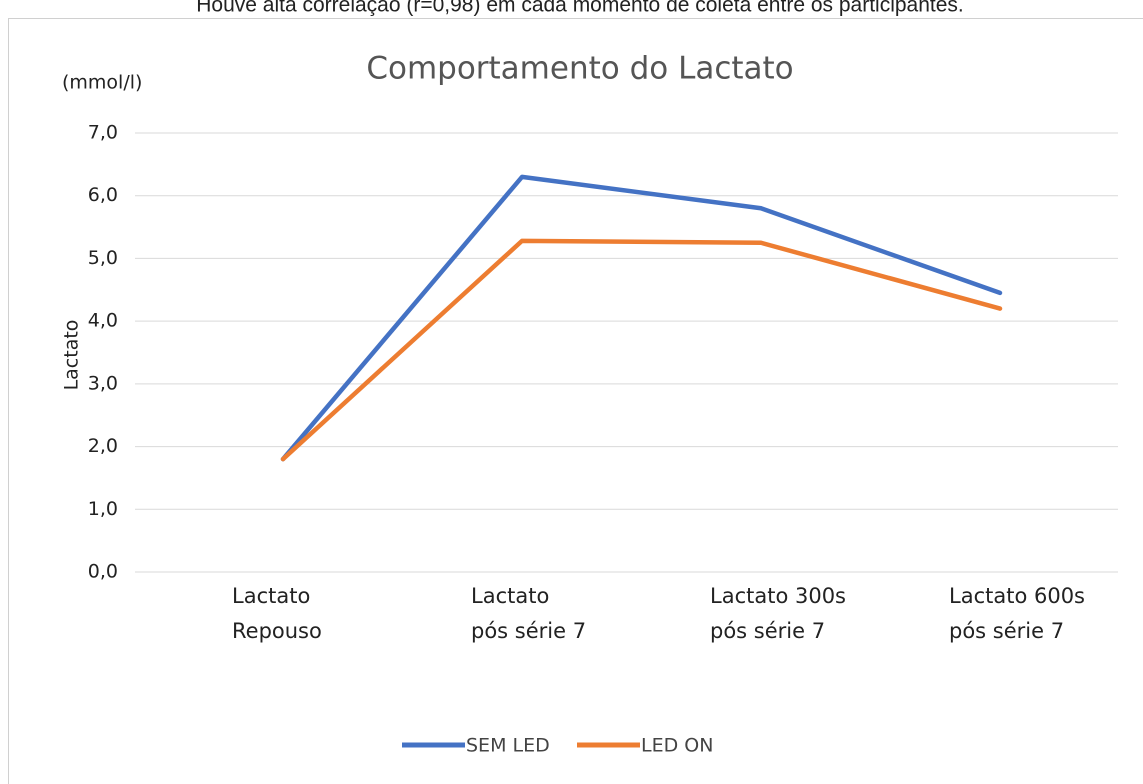 Image resolution: width=1143 pixels, height=784 pixels. Describe the element at coordinates (1017, 596) in the screenshot. I see `x-tick-label: Lactato 600s` at that location.